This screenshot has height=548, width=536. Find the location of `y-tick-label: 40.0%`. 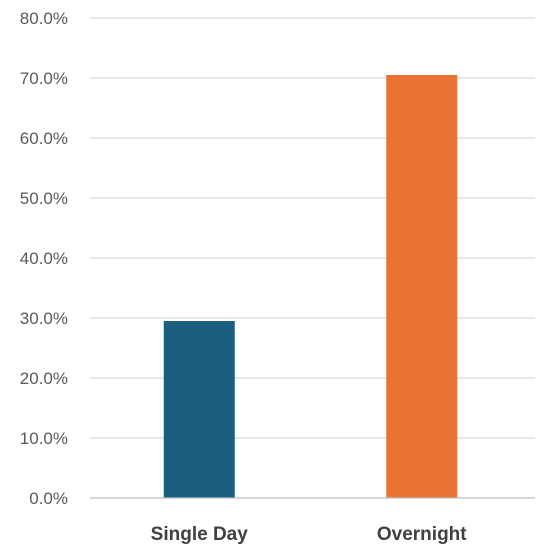

y-tick-label: 40.0% is located at coordinates (44, 258).